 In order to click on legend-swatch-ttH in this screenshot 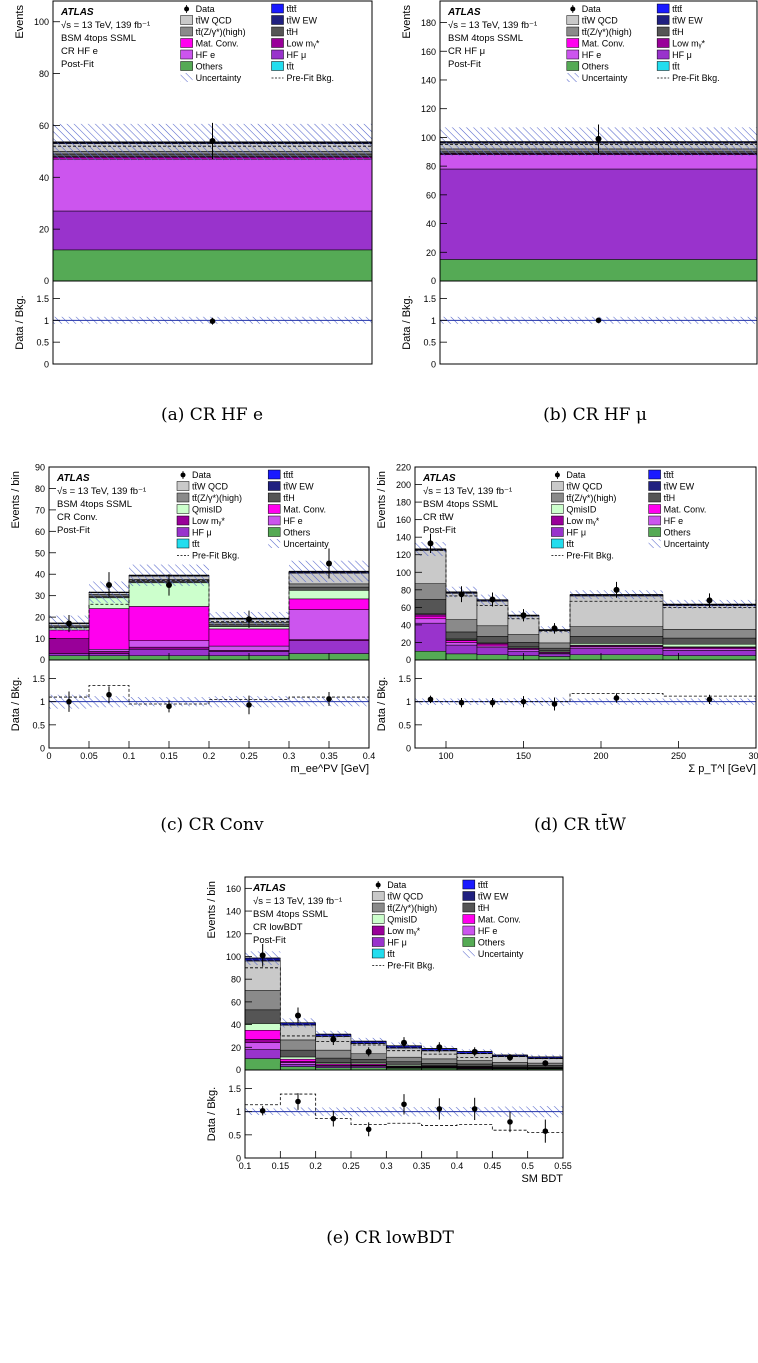, I will do `click(663, 31)`.